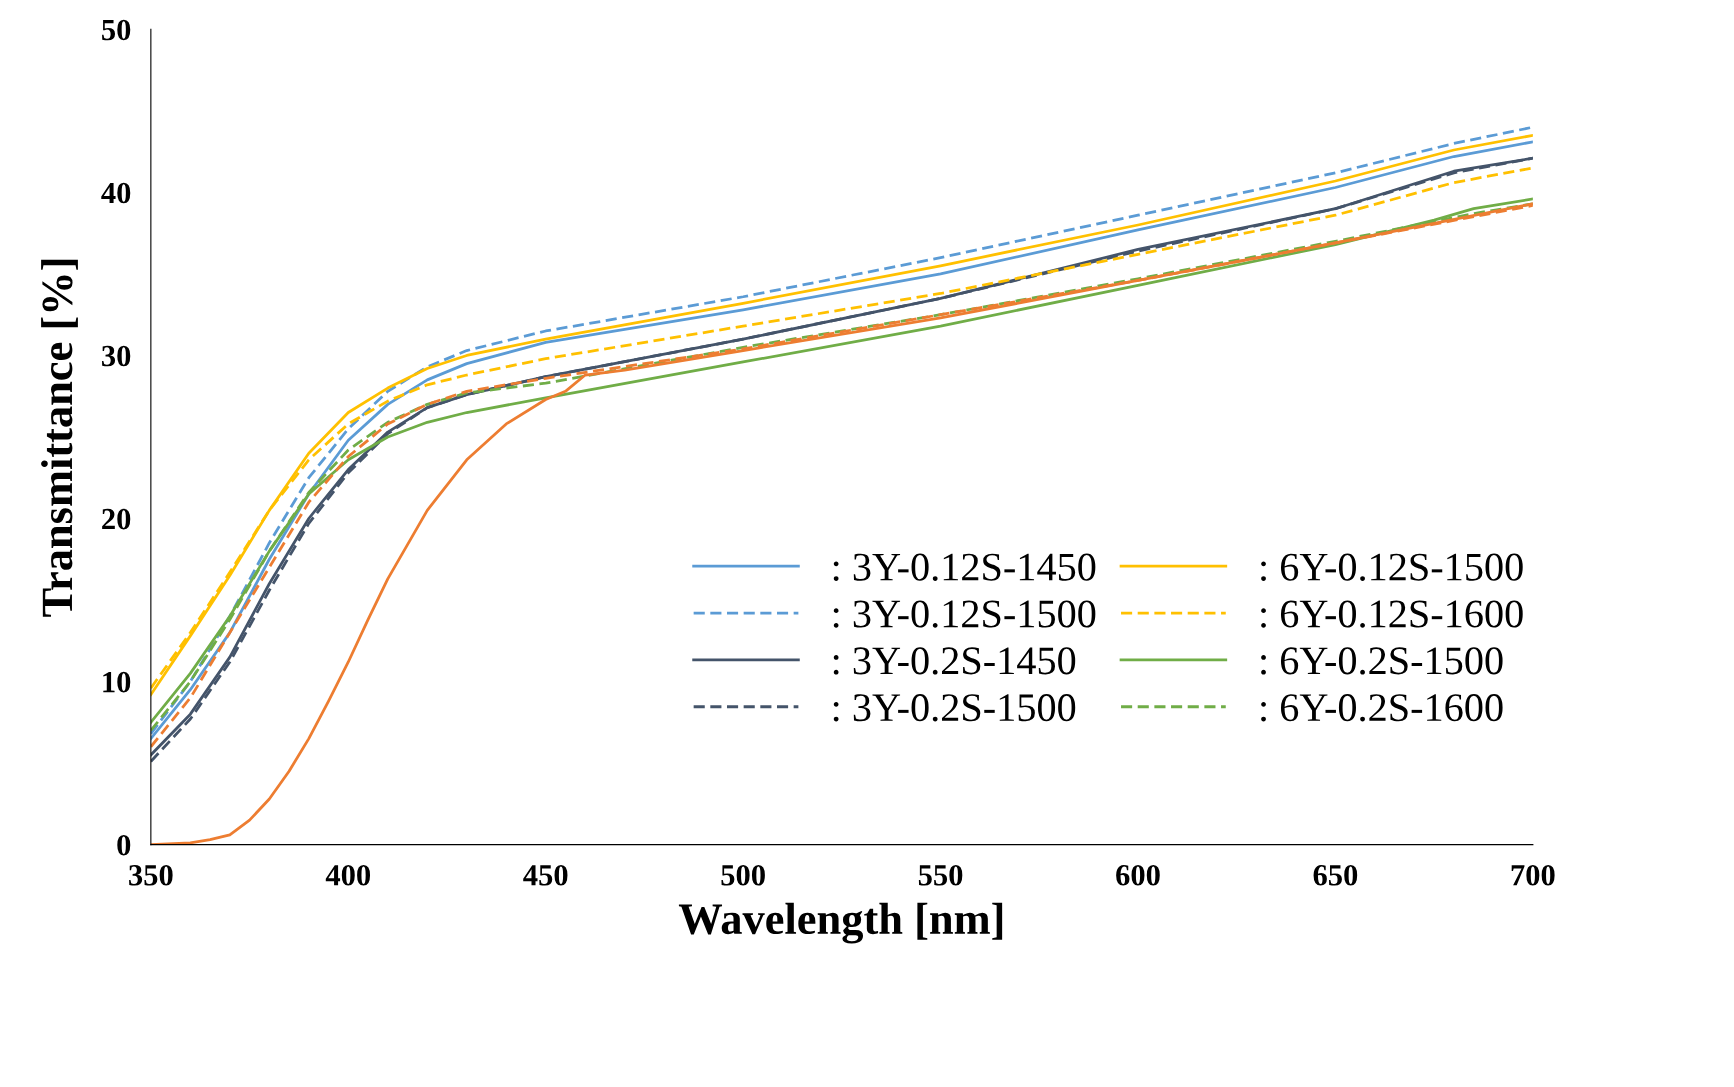 The image size is (1734, 1087). Describe the element at coordinates (840, 923) in the screenshot. I see `x-axis-title: Wavelength [nm]` at that location.